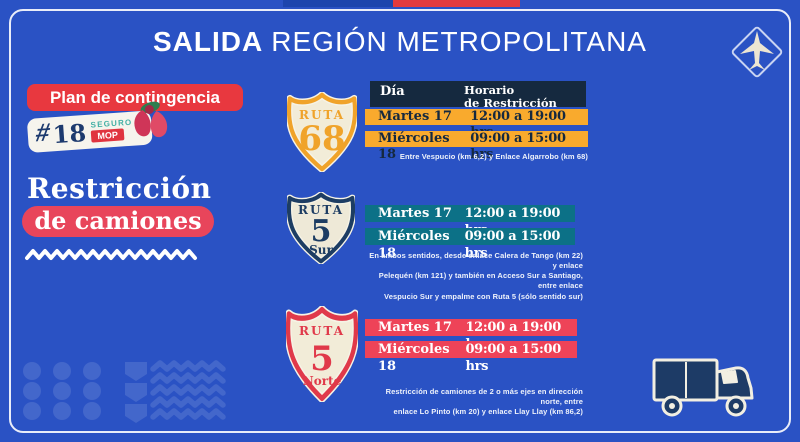  I want to click on ruta-5-norte-row-miercoles: Miércoles 18 09:00 a 15:00 hrs, so click(471, 357).